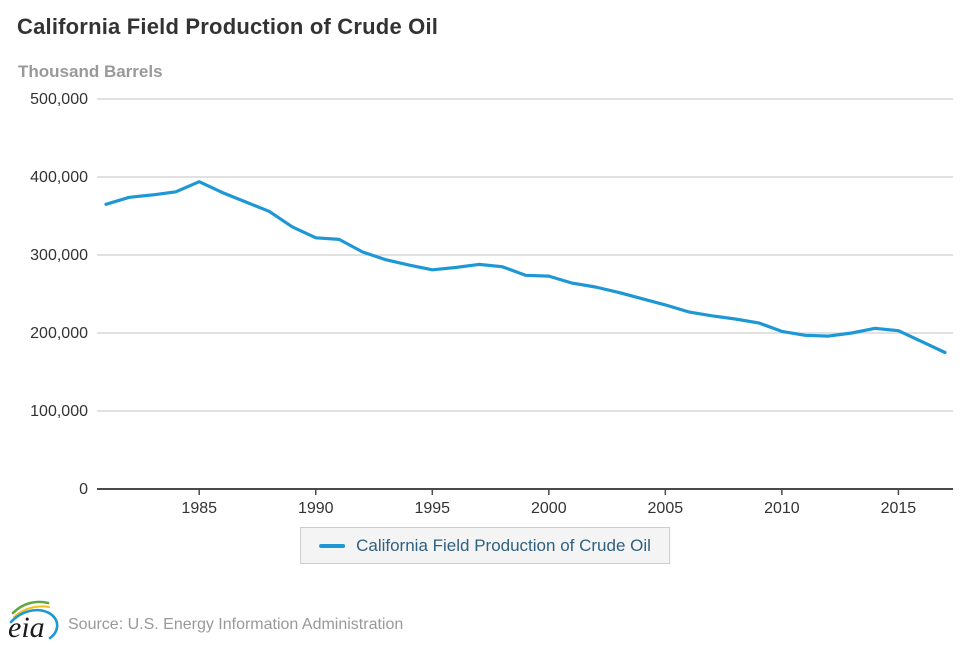  I want to click on y-axis-tick-label: 300,000, so click(59, 255).